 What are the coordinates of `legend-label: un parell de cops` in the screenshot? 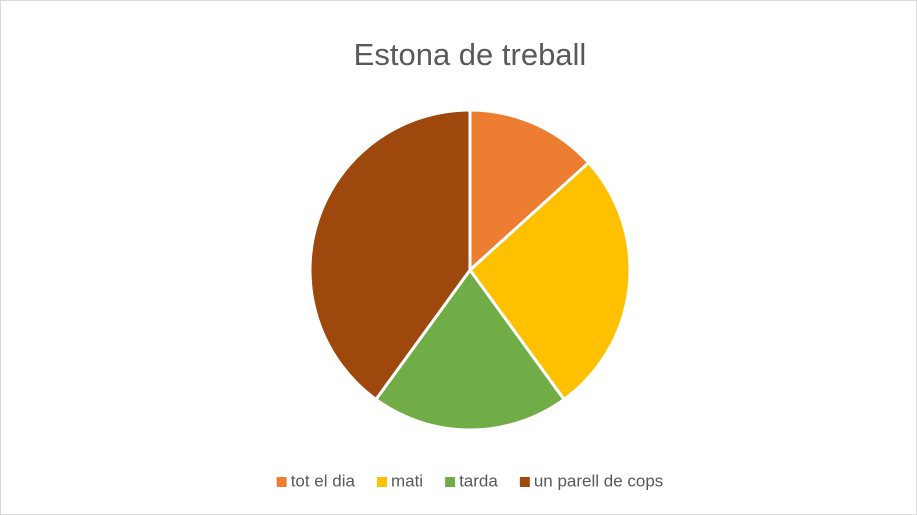 It's located at (598, 480).